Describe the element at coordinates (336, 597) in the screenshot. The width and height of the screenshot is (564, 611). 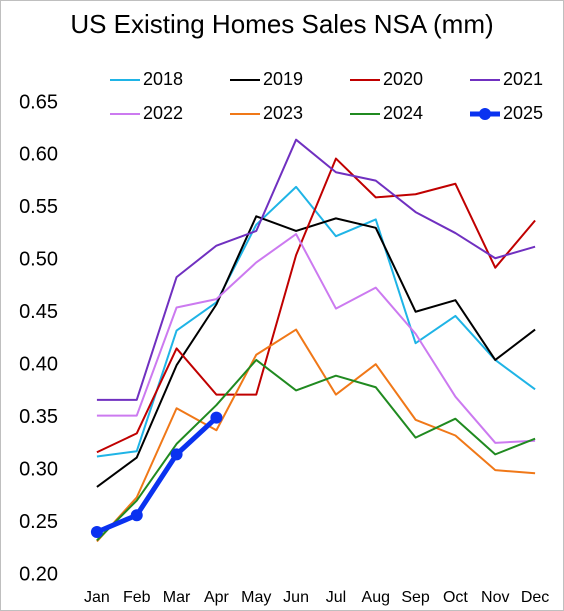
I see `x-tick-label: Jul` at that location.